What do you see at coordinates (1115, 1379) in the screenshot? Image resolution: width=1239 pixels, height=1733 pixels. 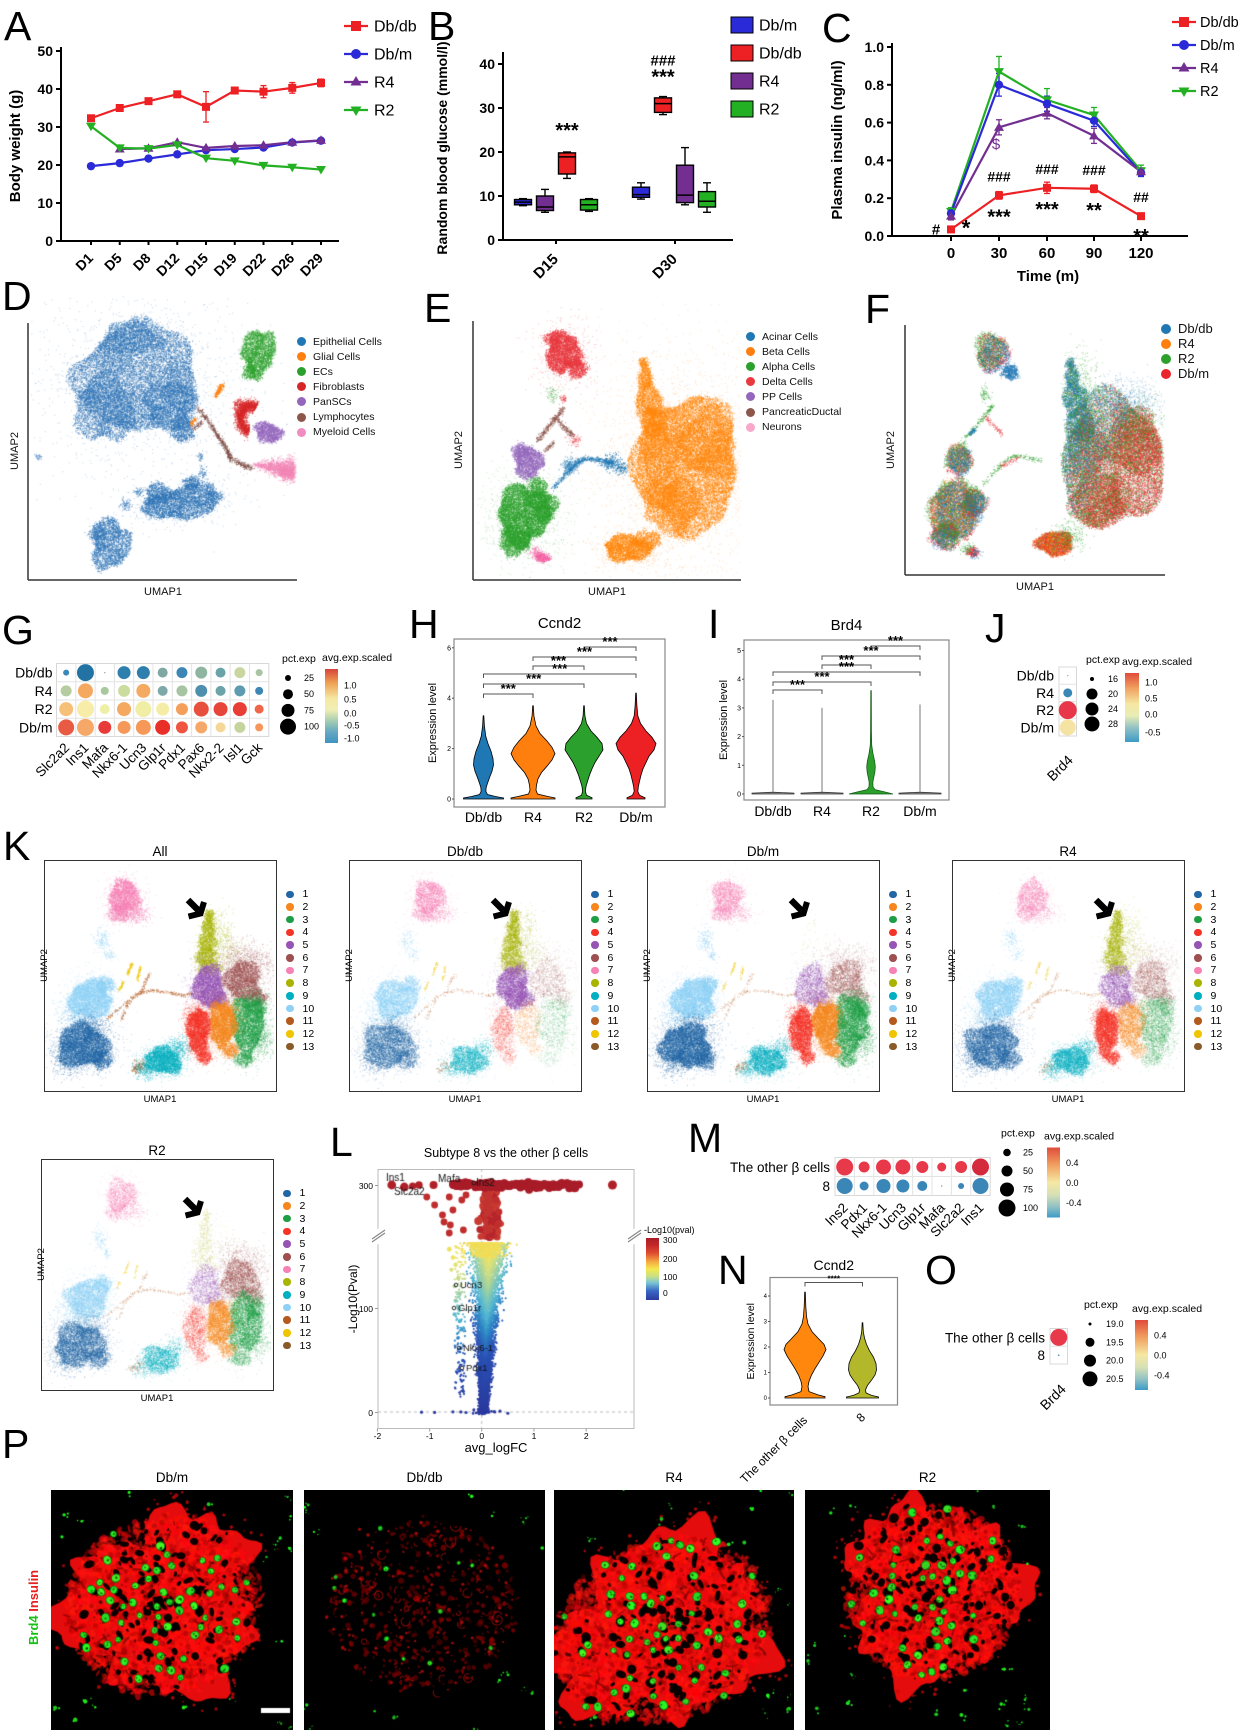 I see `svg-text: 20.5` at bounding box center [1115, 1379].